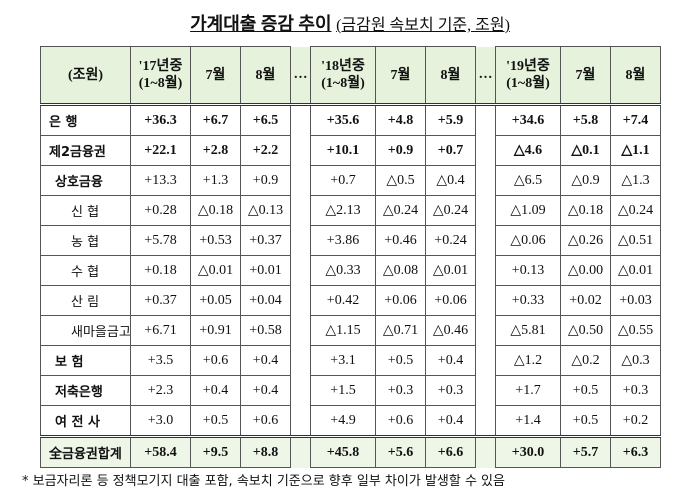  I want to click on value-cell: △0.4, so click(450, 180).